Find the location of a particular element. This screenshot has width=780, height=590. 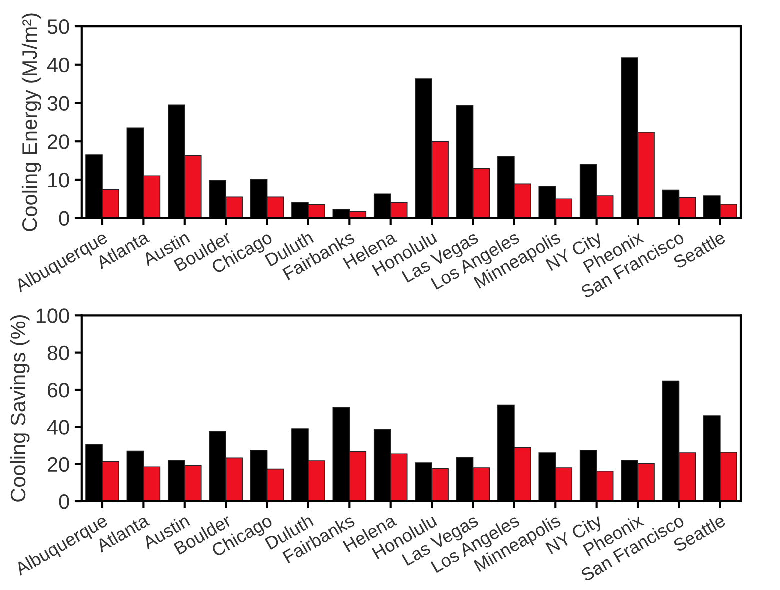

y-tick-label: 50 is located at coordinates (59, 27).